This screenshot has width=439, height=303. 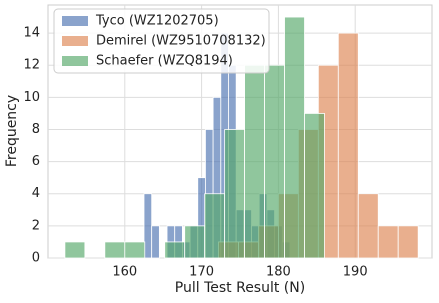 What do you see at coordinates (181, 41) in the screenshot?
I see `legend-label: Demirel (WZ9510708132)` at bounding box center [181, 41].